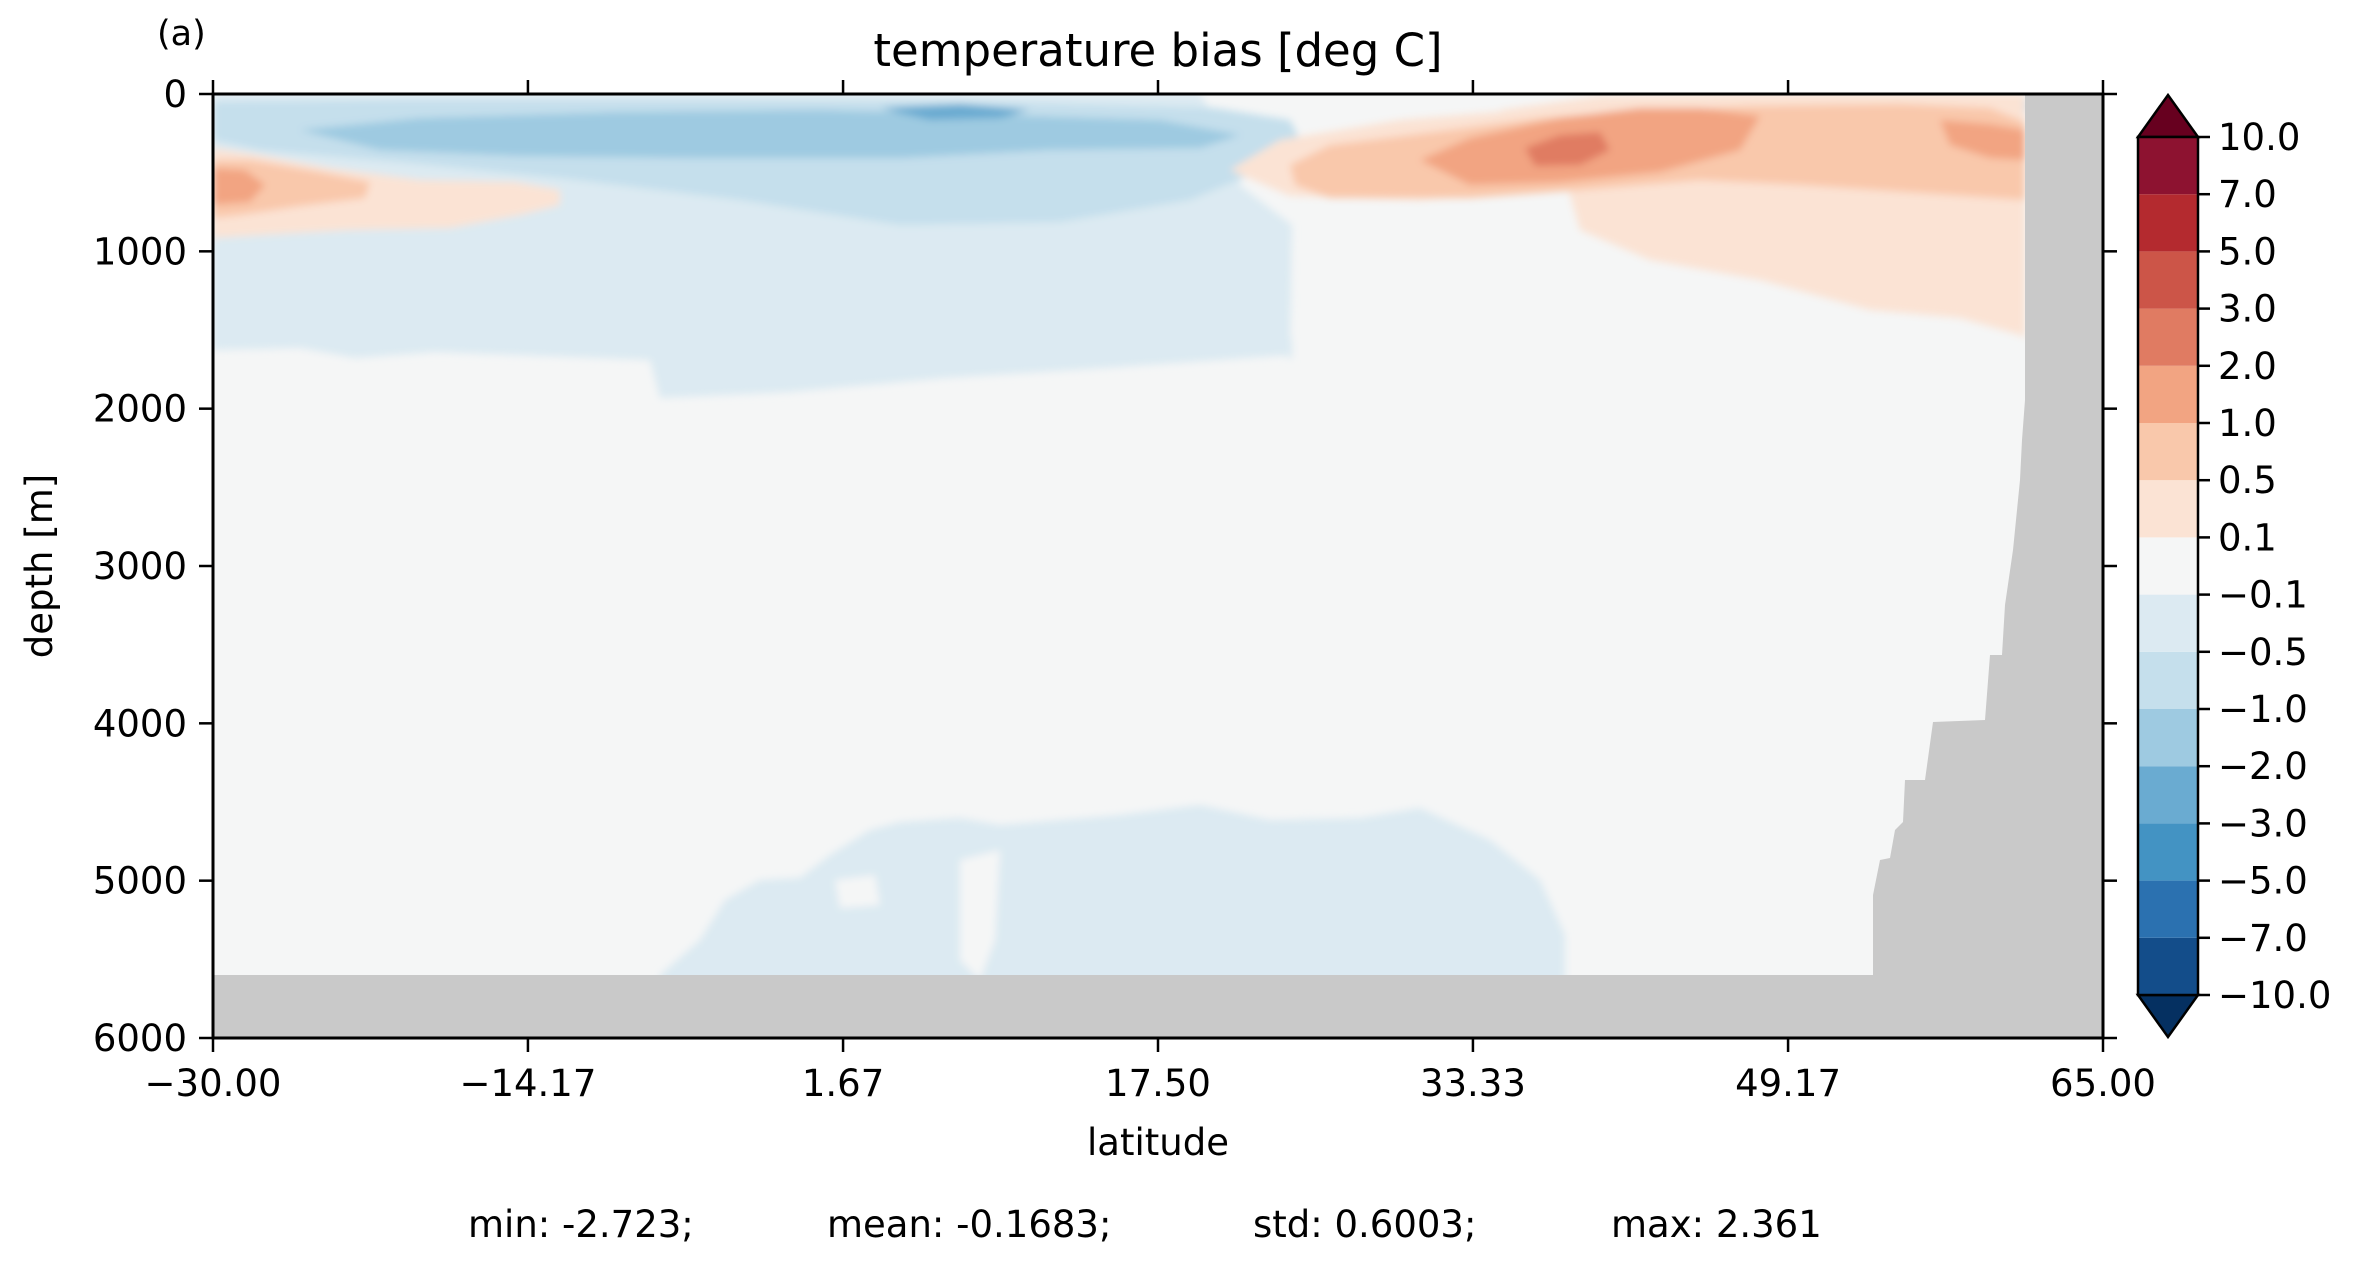  What do you see at coordinates (2247, 537) in the screenshot?
I see `colorbar-tick-label: 0.1` at bounding box center [2247, 537].